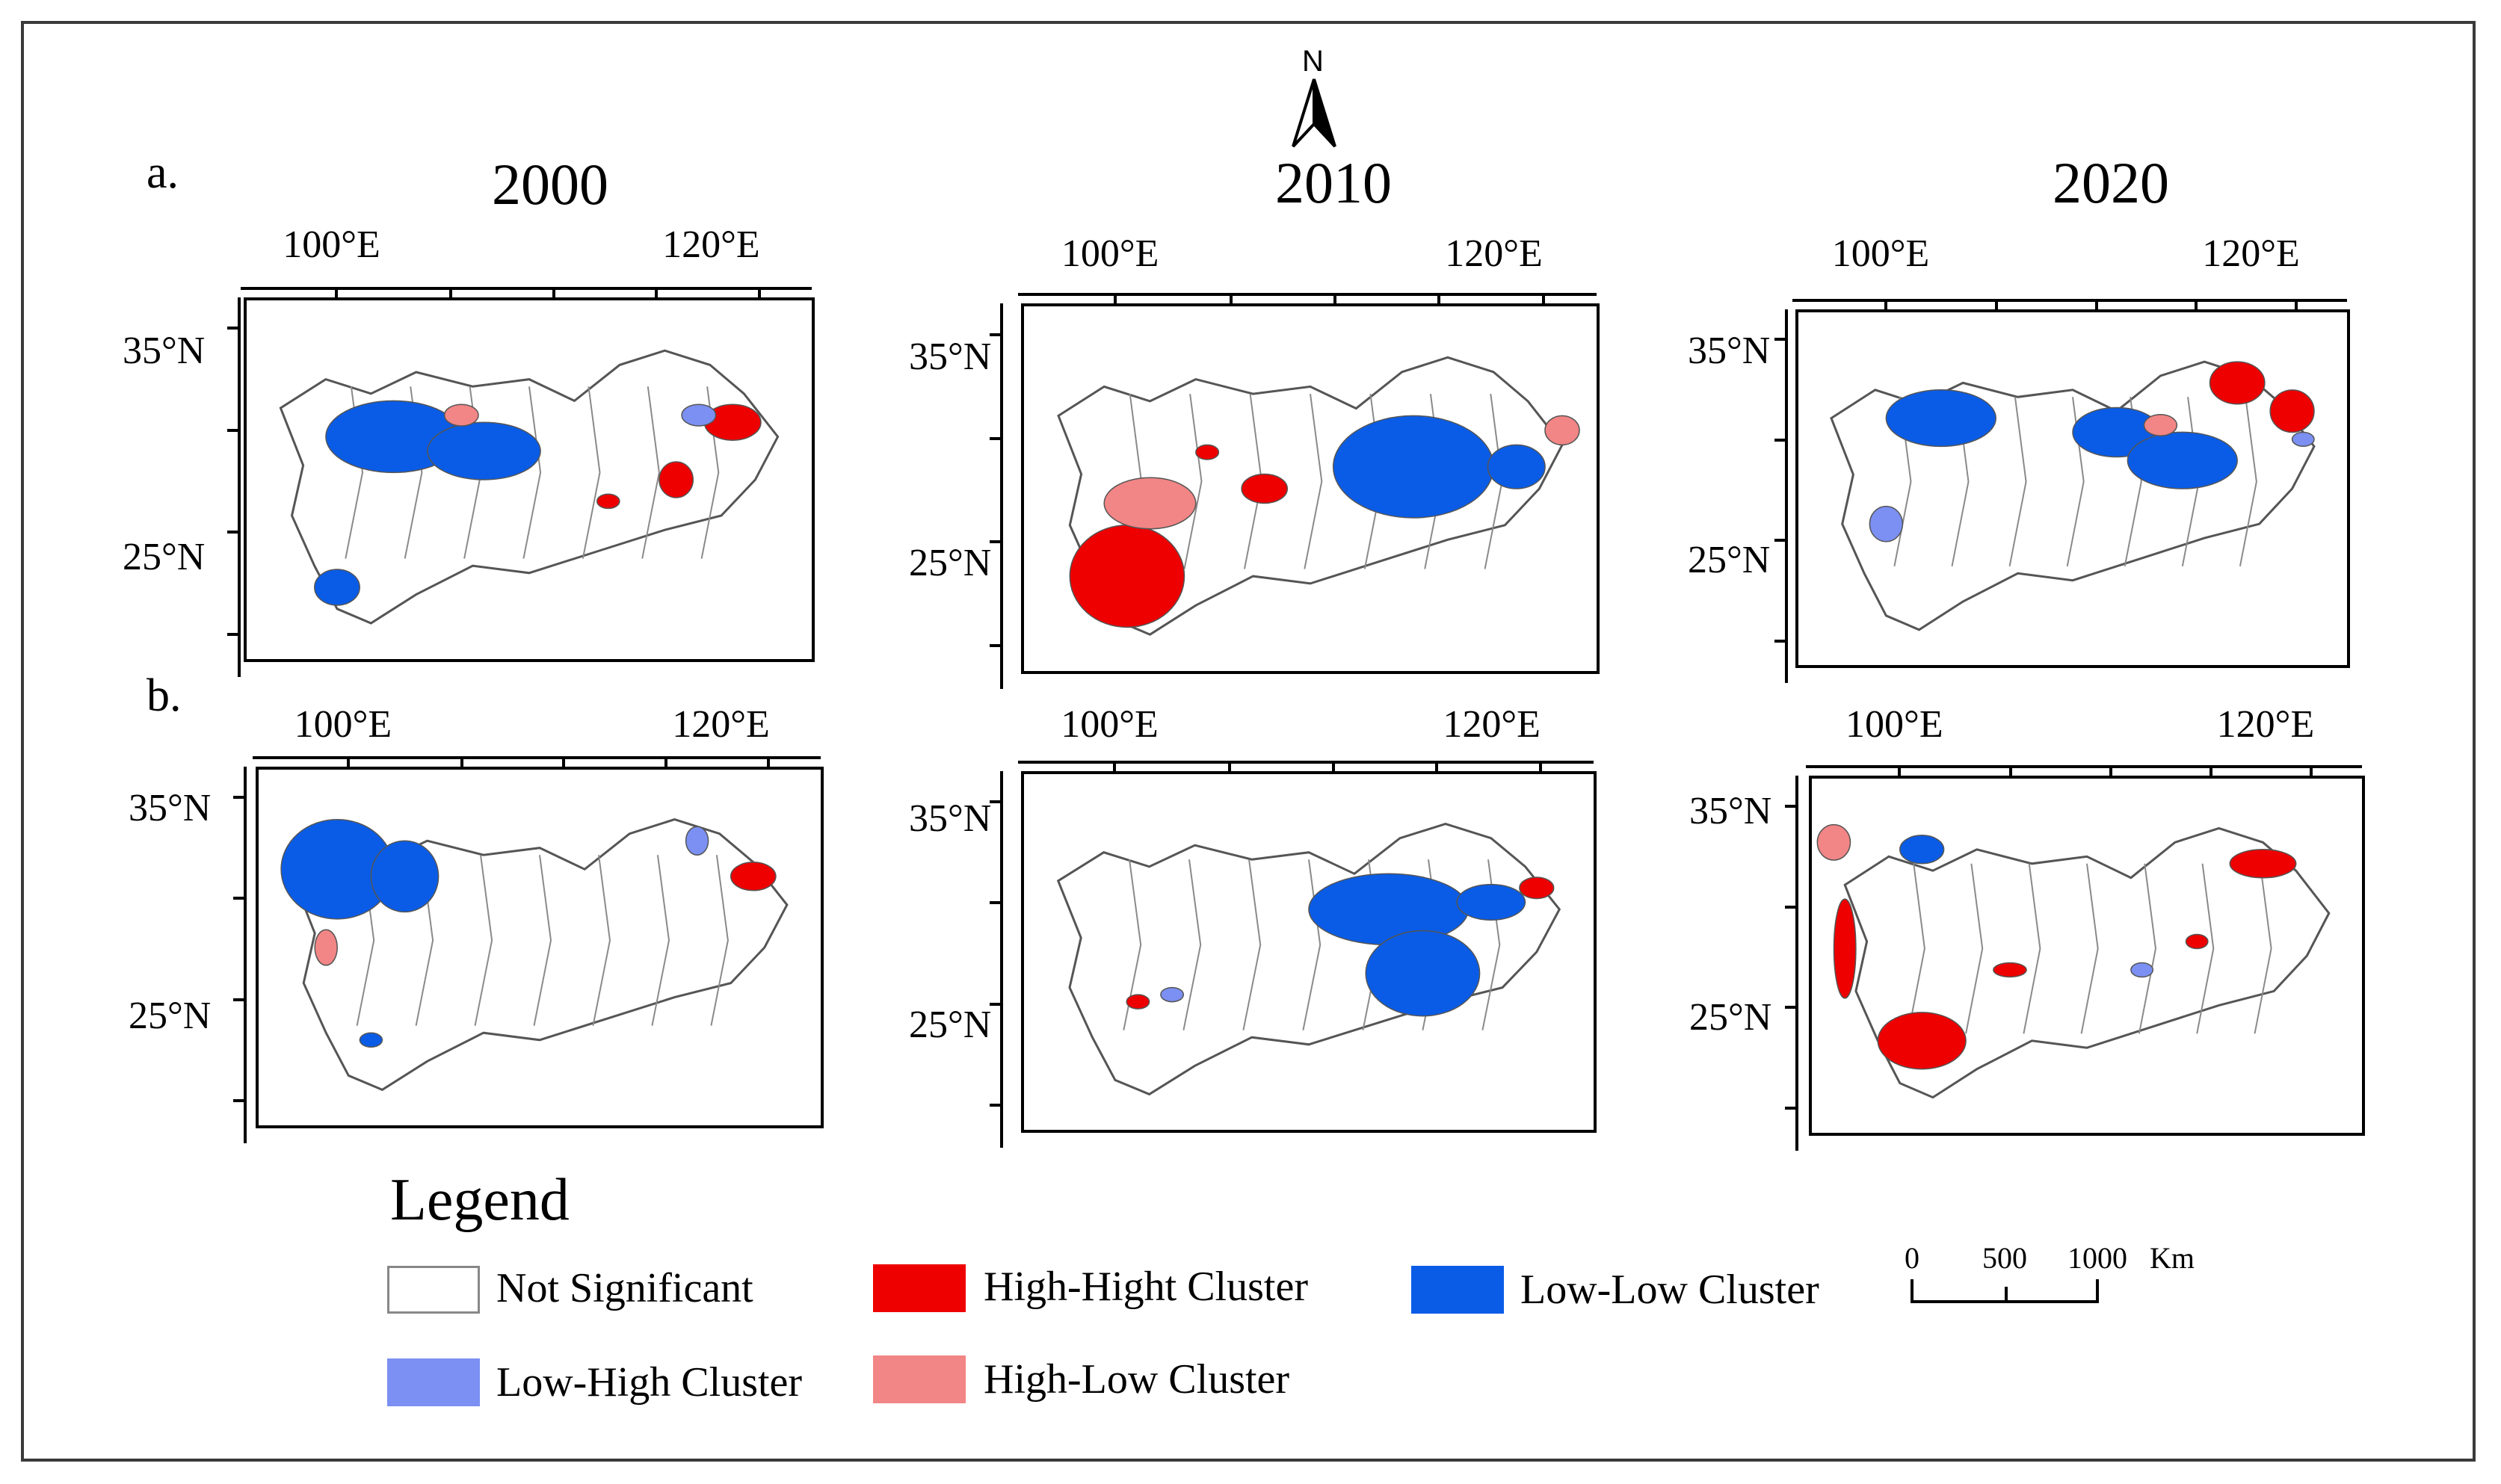 This screenshot has width=2501, height=1484. I want to click on year-title-2020: 2020, so click(2111, 182).